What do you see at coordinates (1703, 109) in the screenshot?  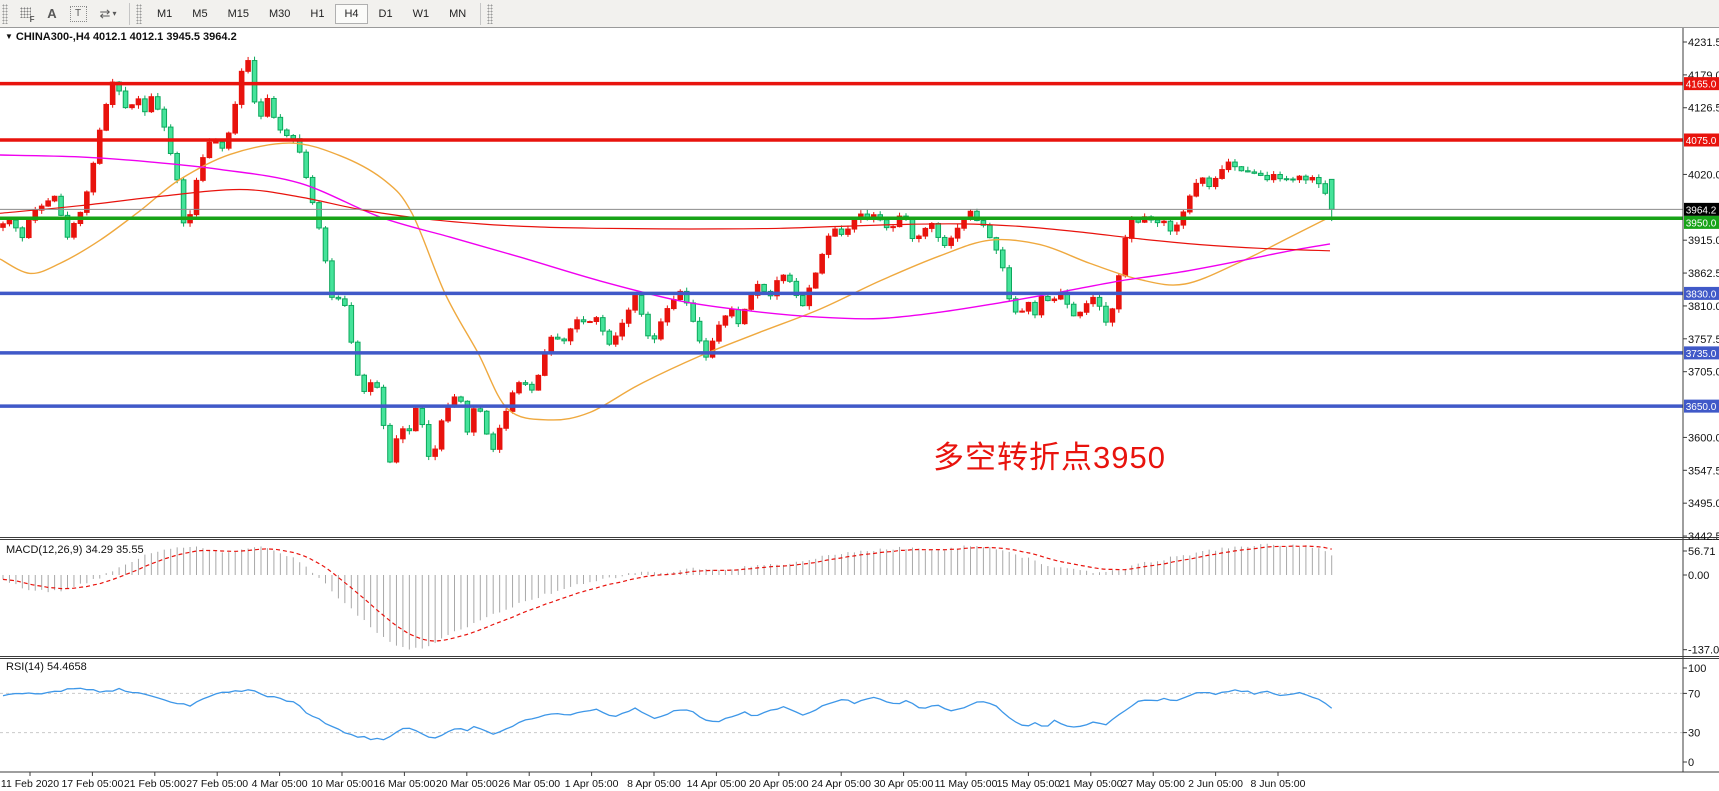 I see `price-tick-label: 4126.5` at bounding box center [1703, 109].